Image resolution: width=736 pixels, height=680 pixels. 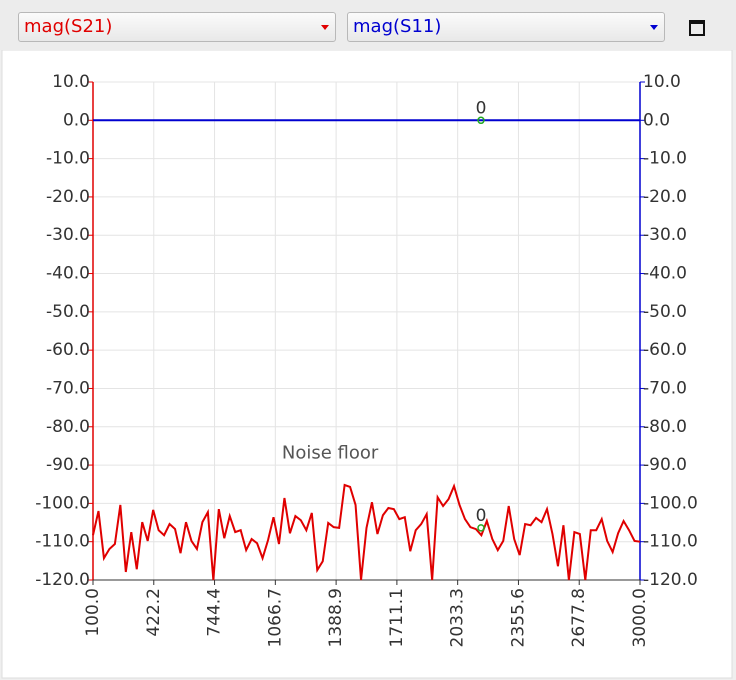 I want to click on y-tick-label: -30.0, so click(x=68, y=235).